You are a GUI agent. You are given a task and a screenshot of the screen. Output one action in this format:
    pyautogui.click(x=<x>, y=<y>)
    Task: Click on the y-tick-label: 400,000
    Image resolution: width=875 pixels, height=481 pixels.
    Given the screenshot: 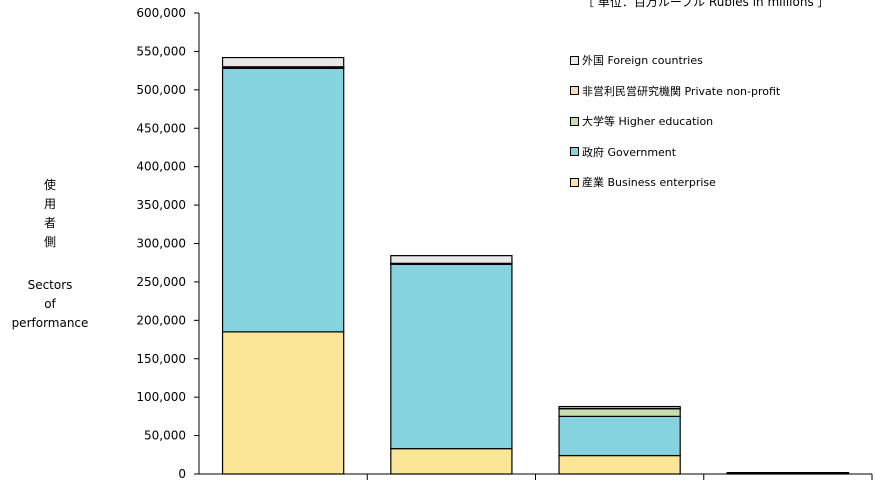 What is the action you would take?
    pyautogui.click(x=161, y=167)
    